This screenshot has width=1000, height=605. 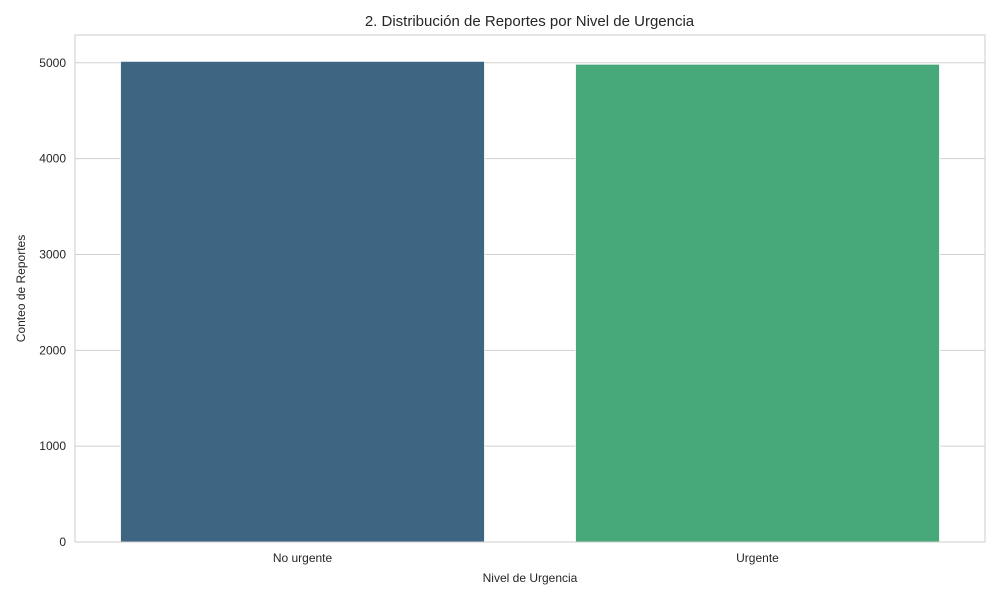 What do you see at coordinates (62, 542) in the screenshot?
I see `y-tick-label: 0` at bounding box center [62, 542].